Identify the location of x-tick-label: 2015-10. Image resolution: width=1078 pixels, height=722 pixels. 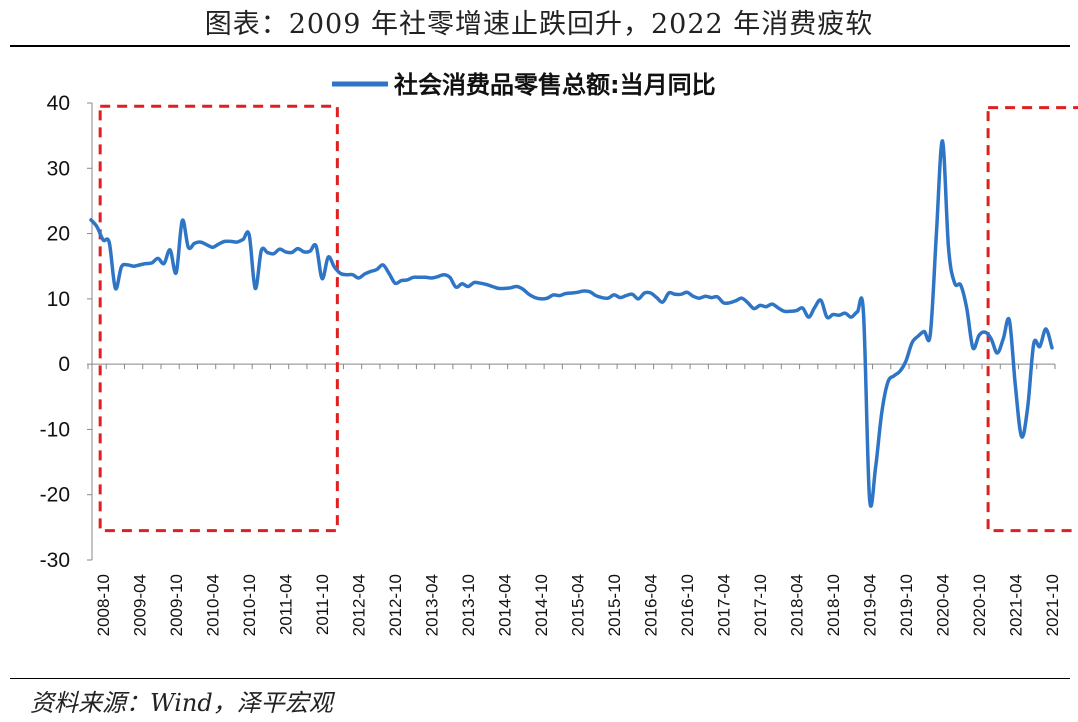
(614, 605).